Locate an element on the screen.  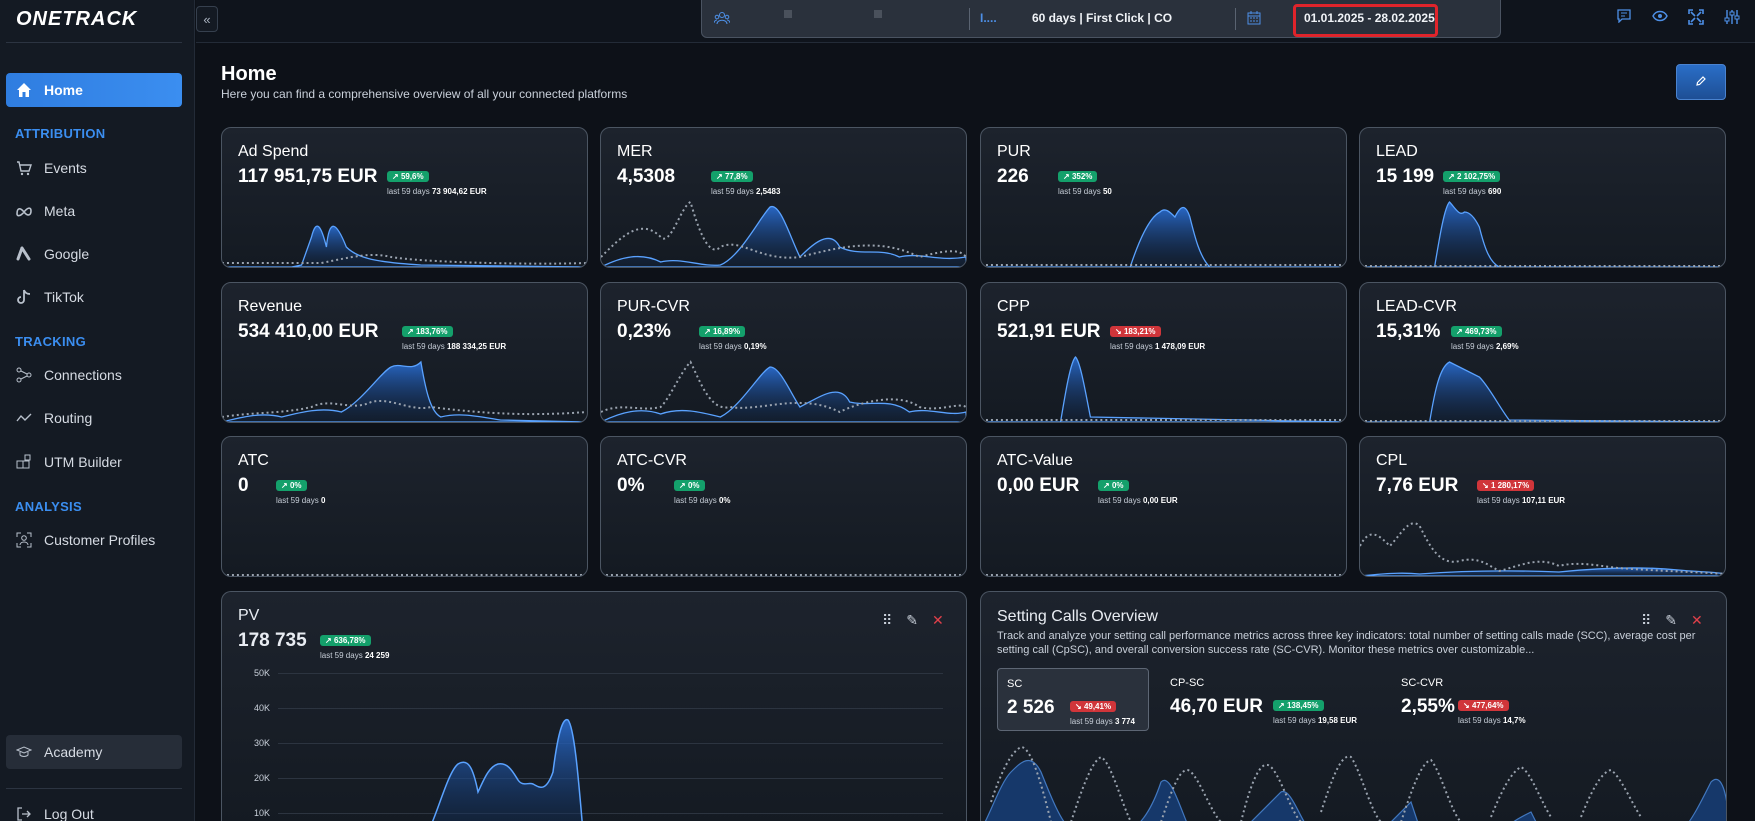
card-title: MER is located at coordinates (635, 151).